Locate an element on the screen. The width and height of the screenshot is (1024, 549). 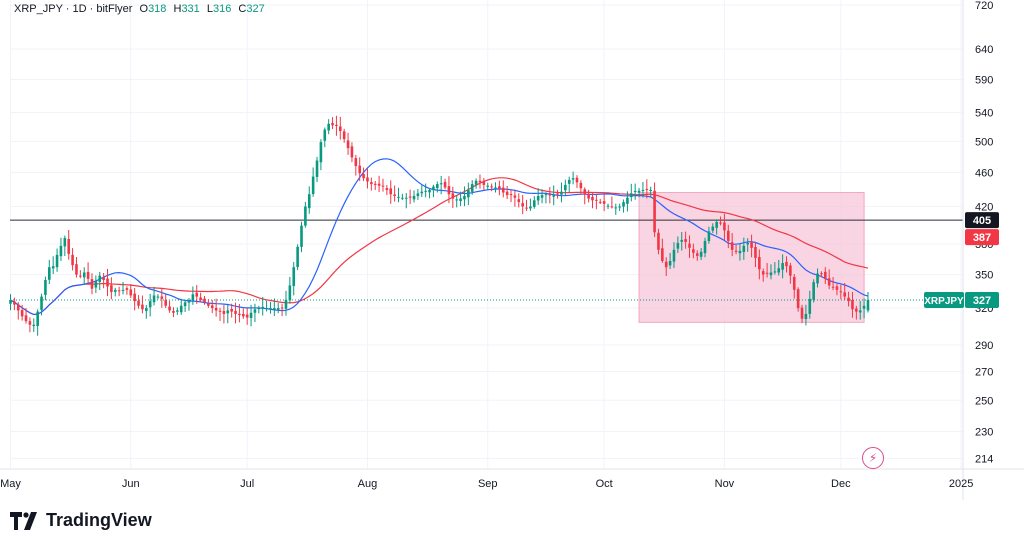
price-label-bg is located at coordinates (982, 299).